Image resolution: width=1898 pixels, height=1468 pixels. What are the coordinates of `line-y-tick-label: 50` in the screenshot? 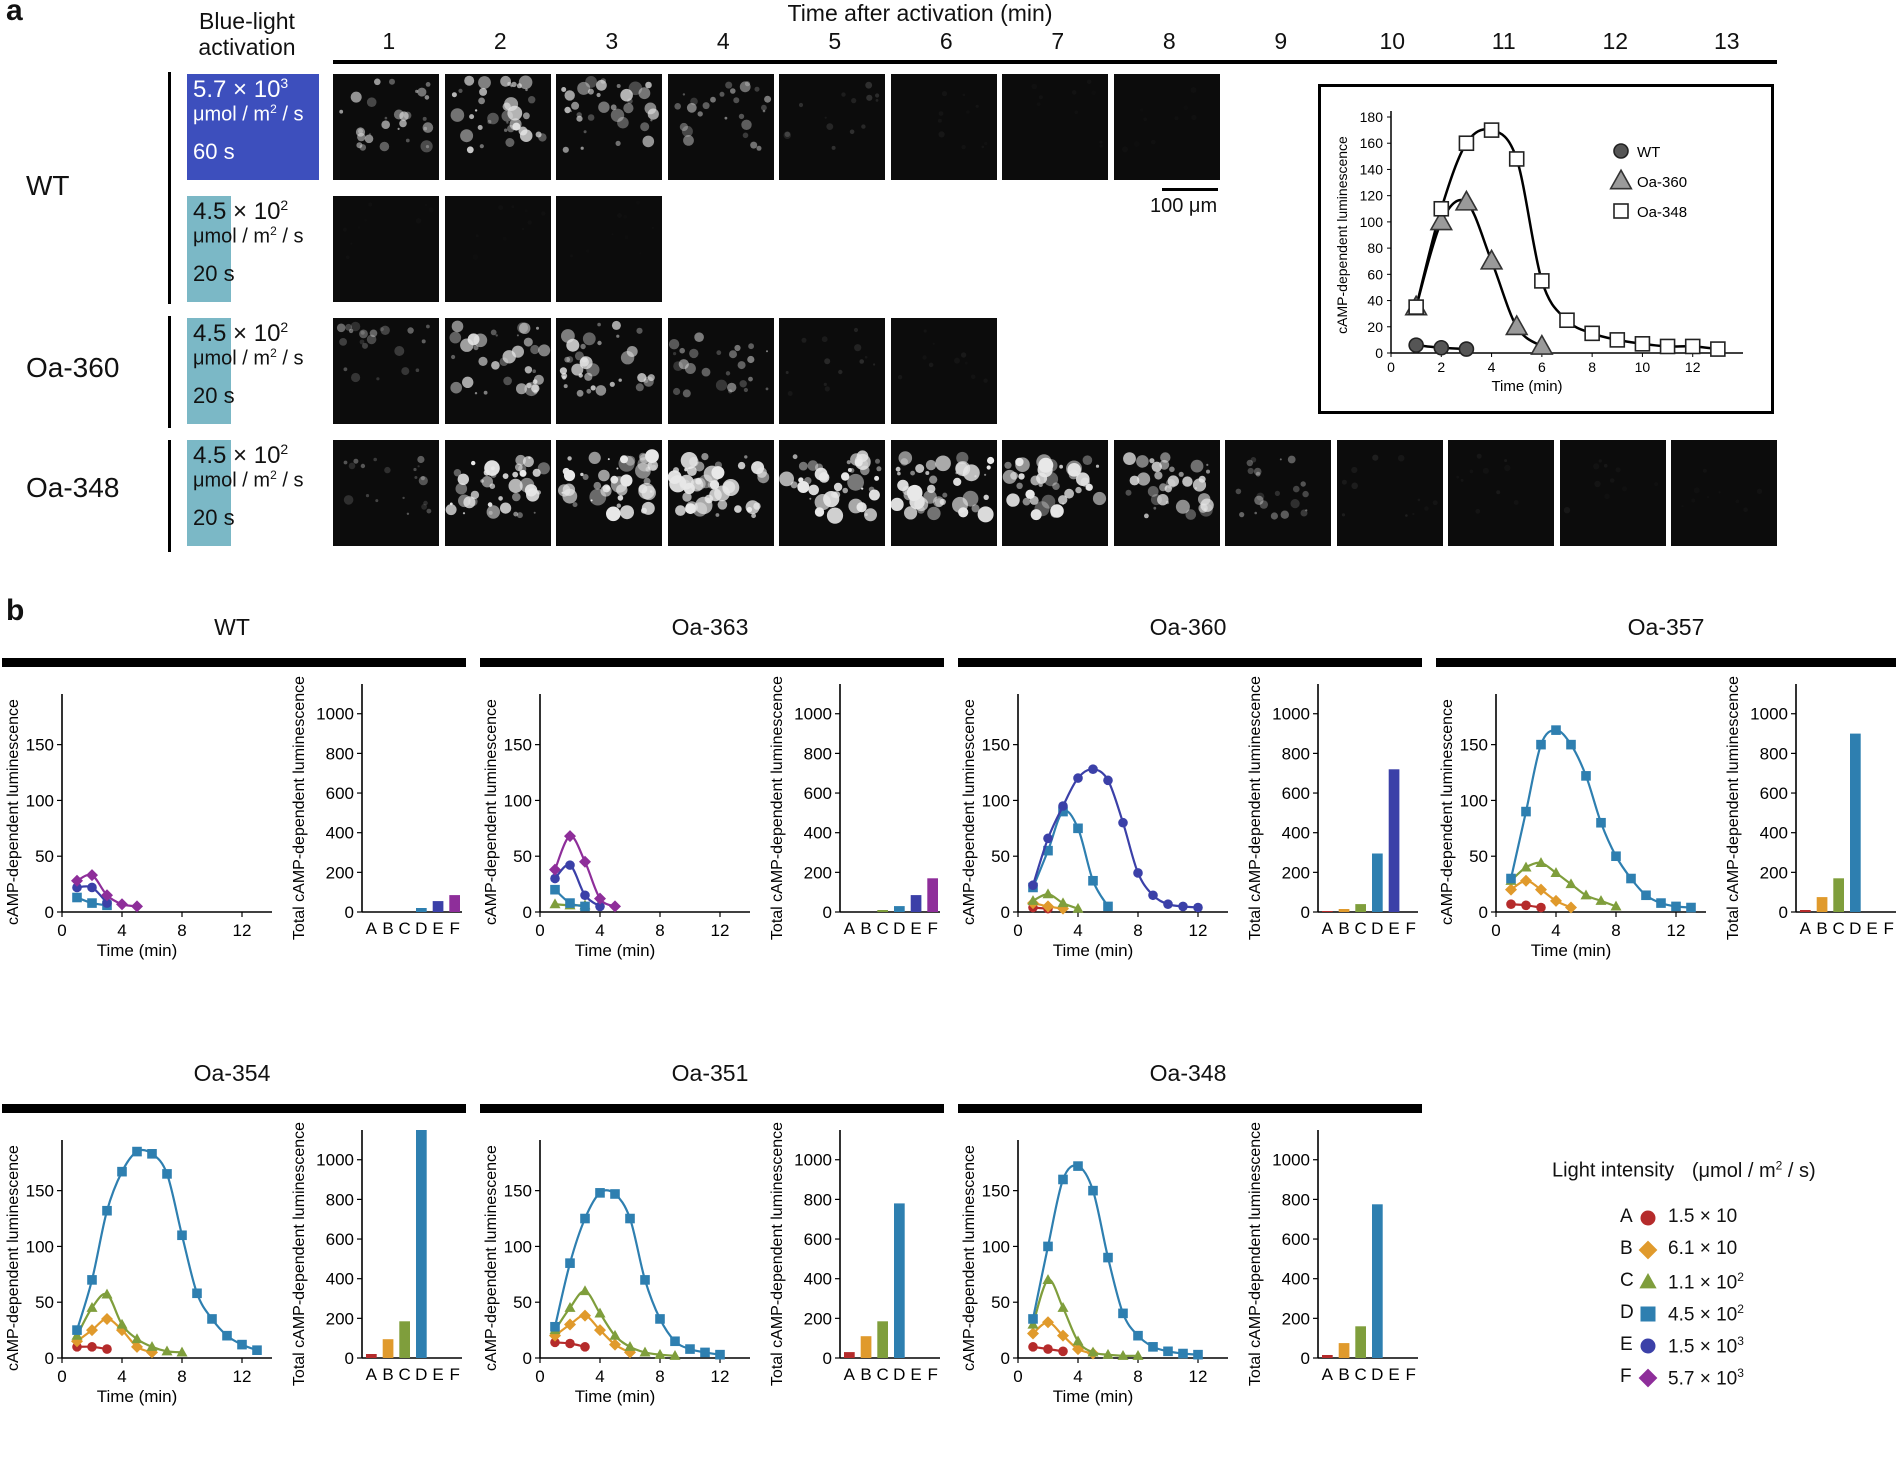 It's located at (1000, 1302).